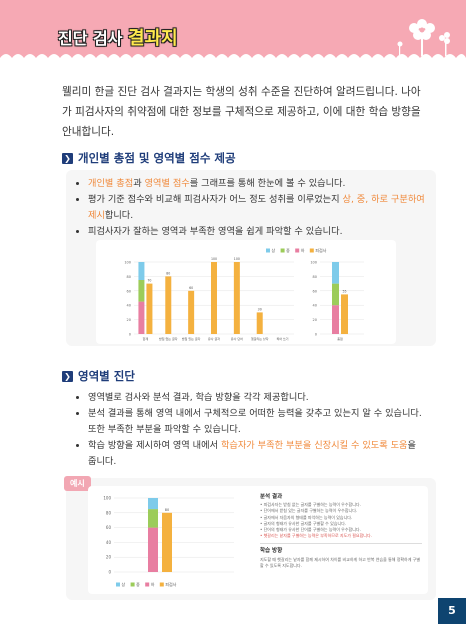 The height and width of the screenshot is (638, 466). What do you see at coordinates (260, 309) in the screenshot?
I see `bar-value-label: 30` at bounding box center [260, 309].